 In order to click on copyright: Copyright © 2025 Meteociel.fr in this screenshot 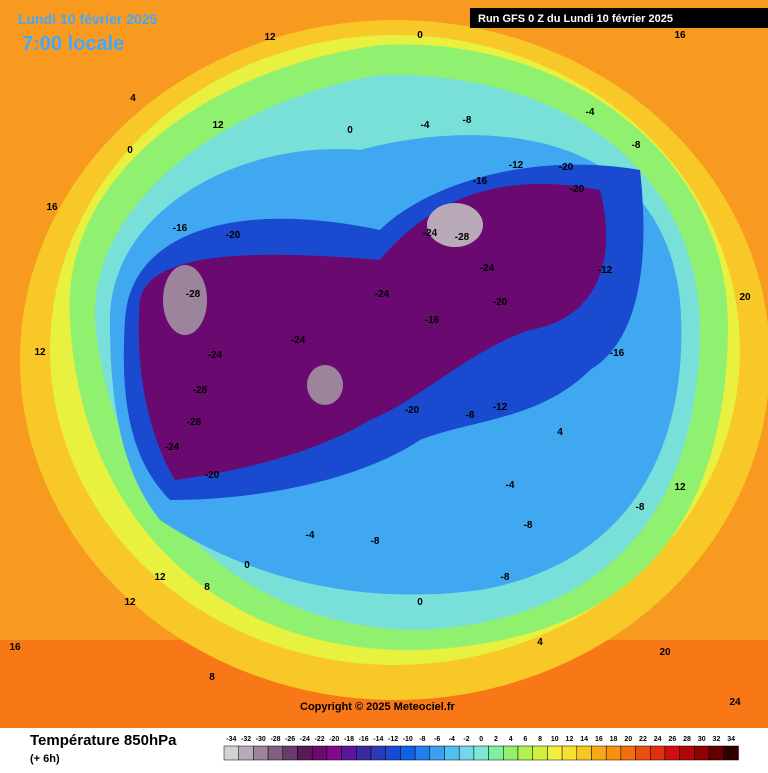, I will do `click(378, 707)`.